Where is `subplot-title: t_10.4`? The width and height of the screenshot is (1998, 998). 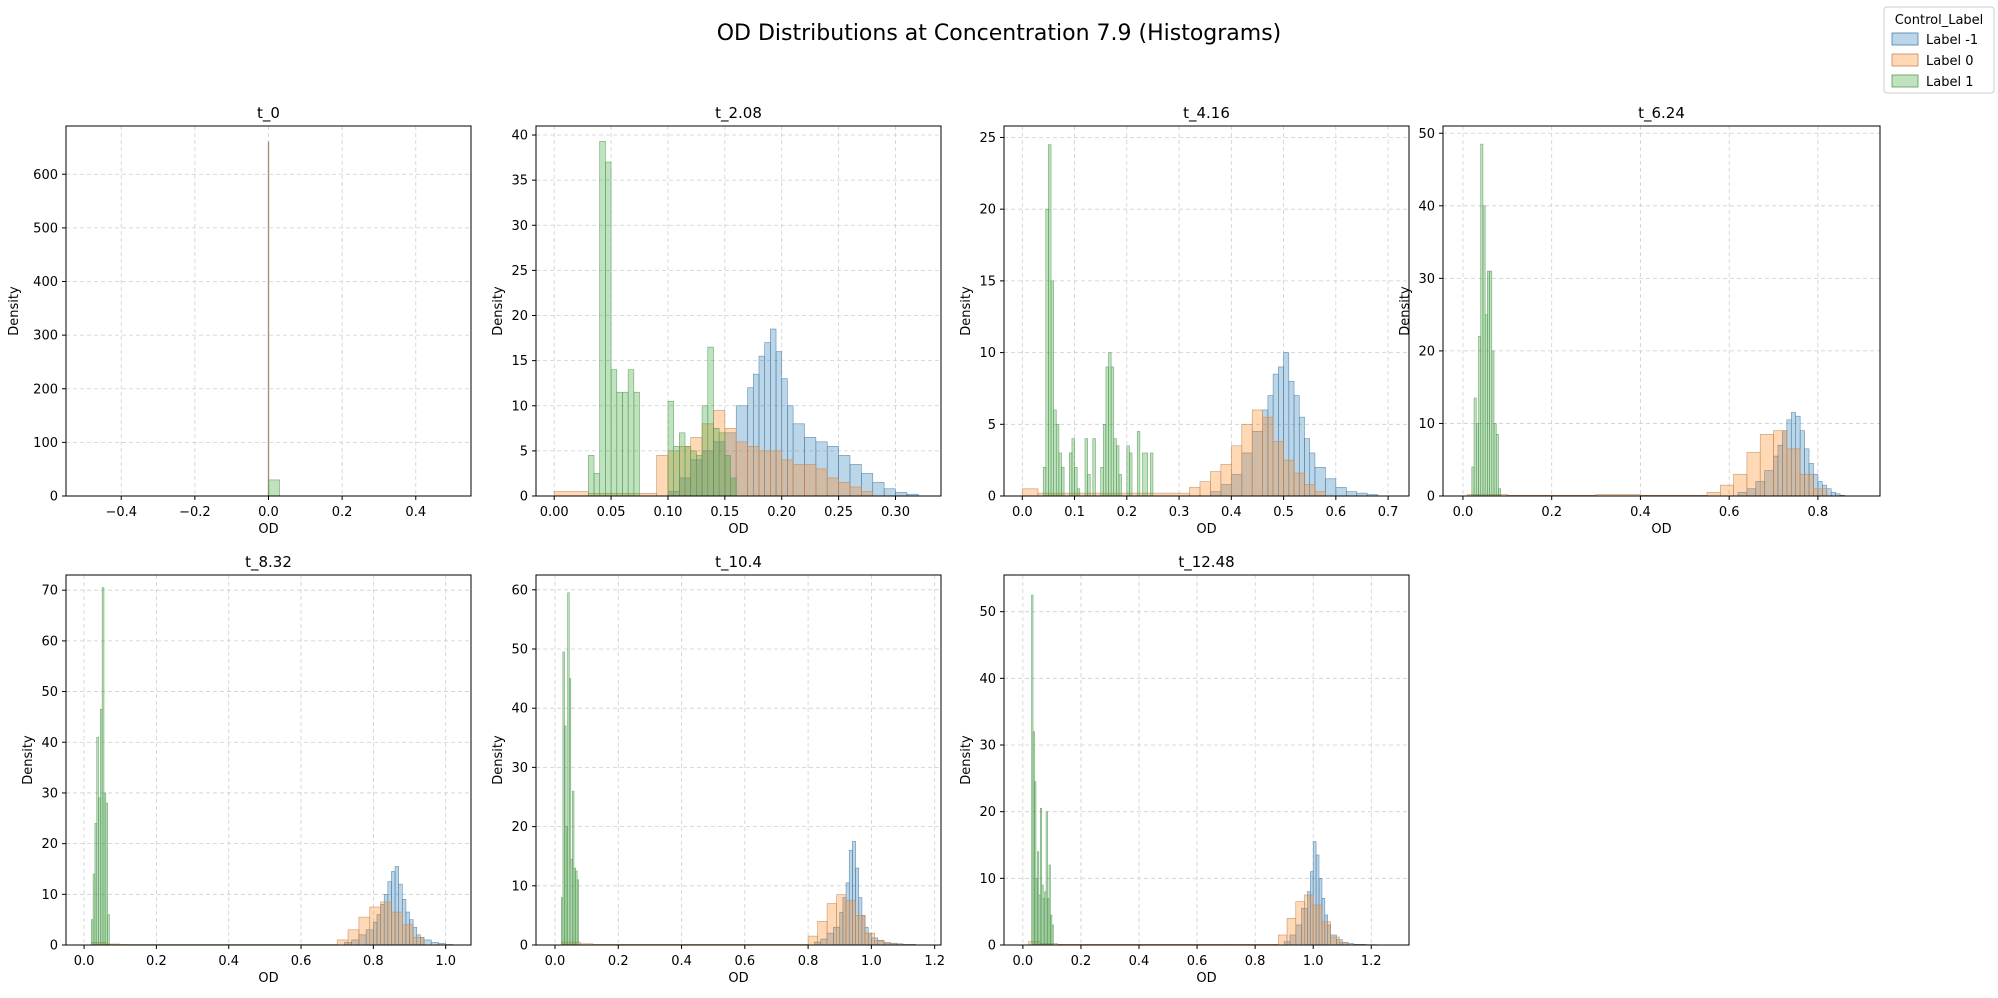
subplot-title: t_10.4 is located at coordinates (738, 562).